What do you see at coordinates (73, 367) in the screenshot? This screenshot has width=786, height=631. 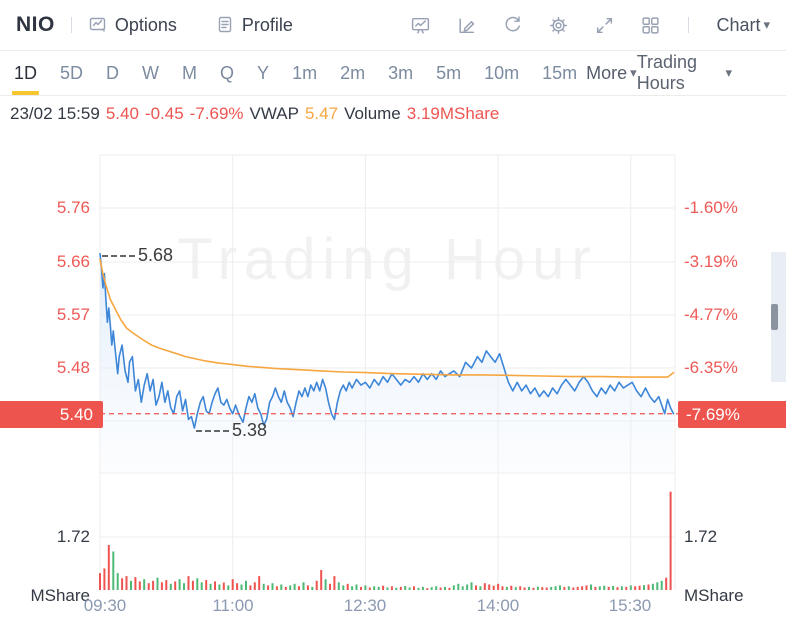 I see `price-tick: 5.48` at bounding box center [73, 367].